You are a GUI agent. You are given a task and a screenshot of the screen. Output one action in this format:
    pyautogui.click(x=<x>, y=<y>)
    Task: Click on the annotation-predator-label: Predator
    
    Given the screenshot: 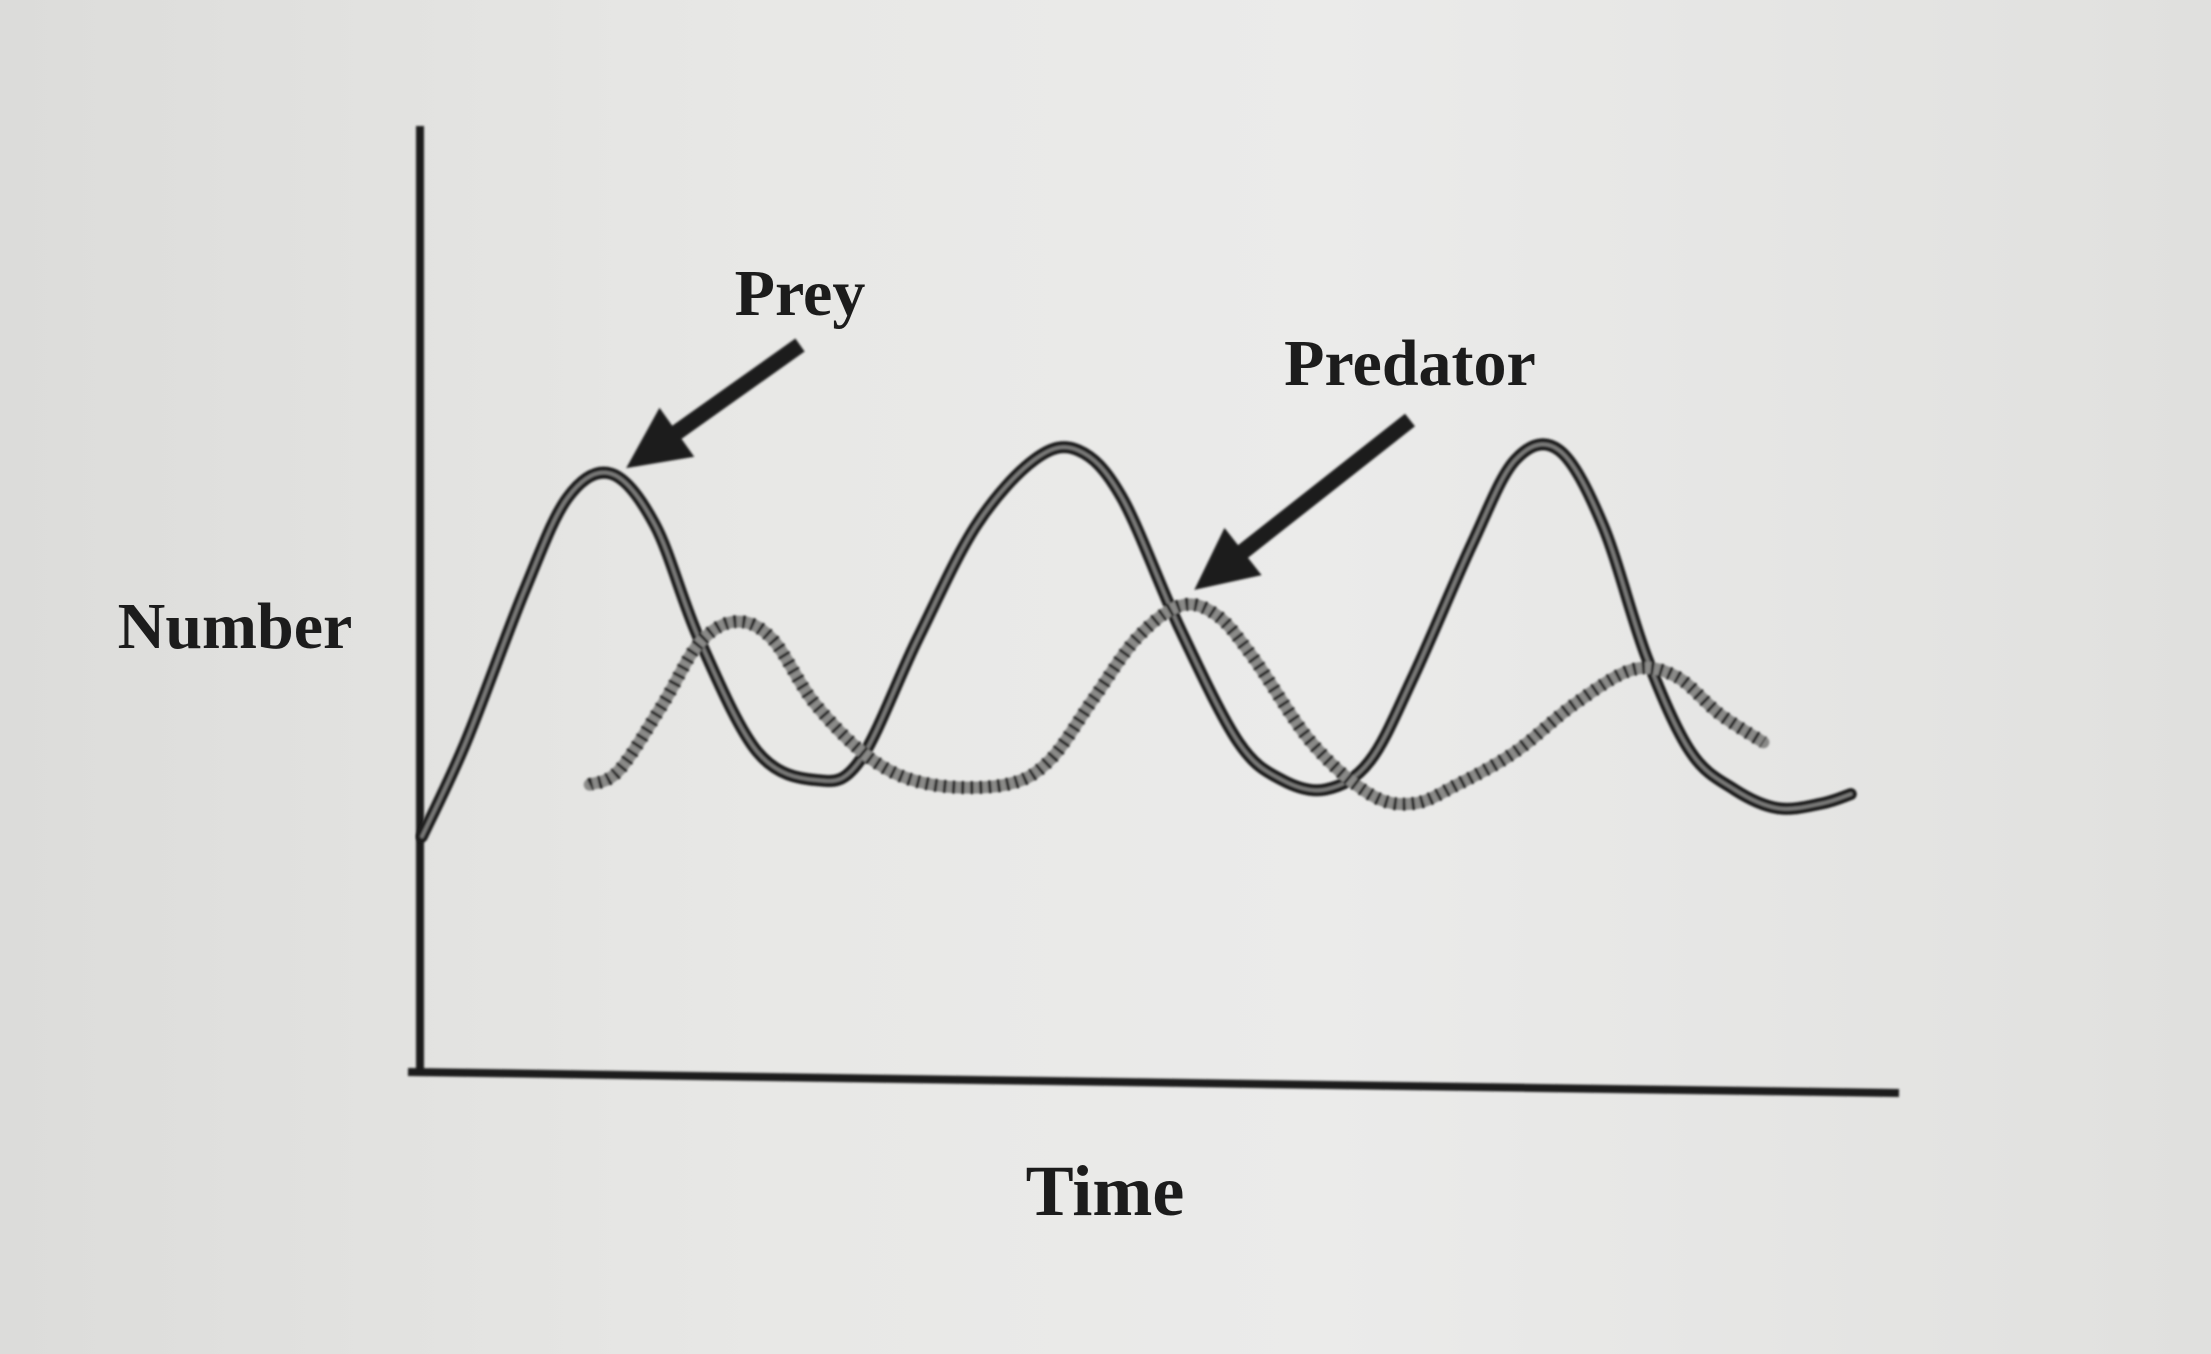 What is the action you would take?
    pyautogui.click(x=1410, y=363)
    